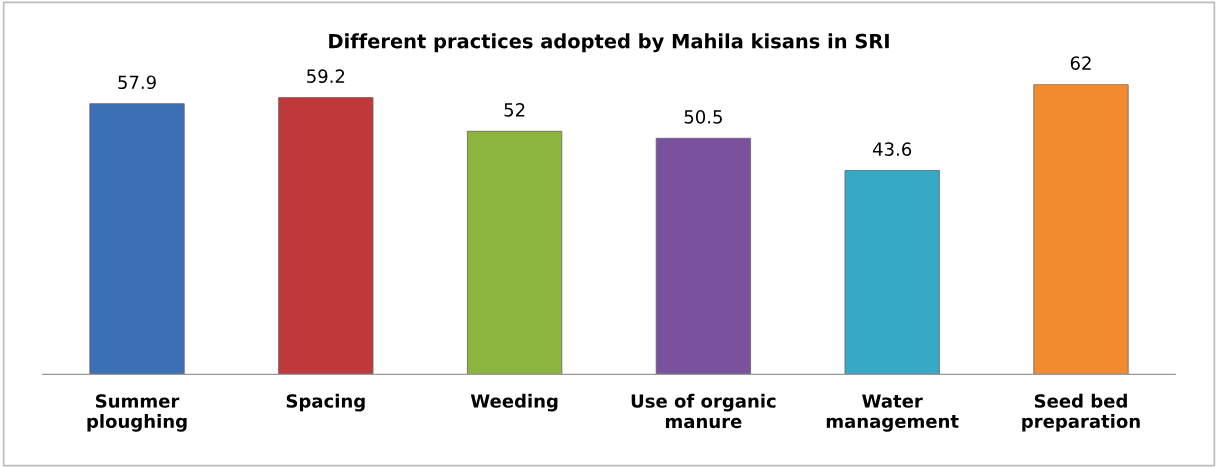 Image resolution: width=1218 pixels, height=468 pixels. Describe the element at coordinates (137, 82) in the screenshot. I see `data-label: 57.9` at that location.